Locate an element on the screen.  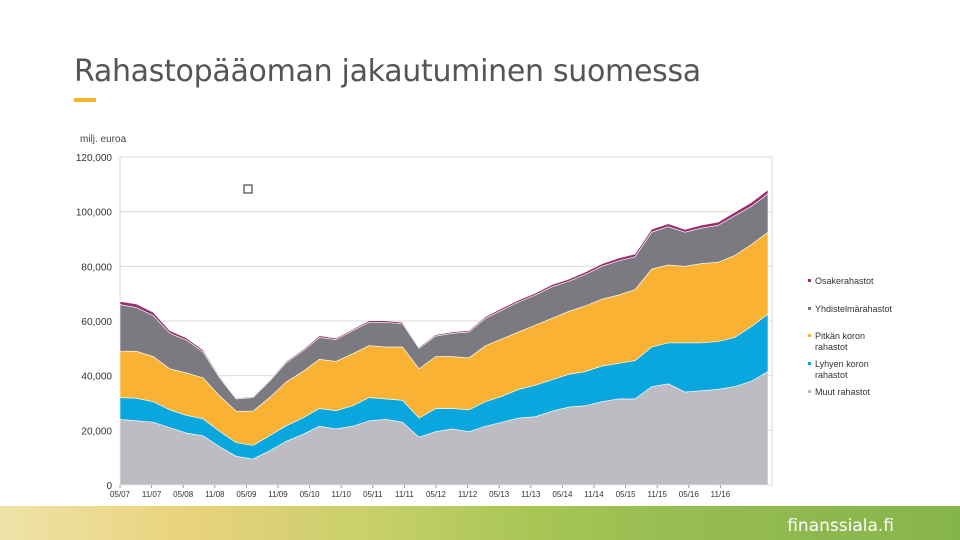
x-tick-label-15: 11/14 is located at coordinates (594, 494).